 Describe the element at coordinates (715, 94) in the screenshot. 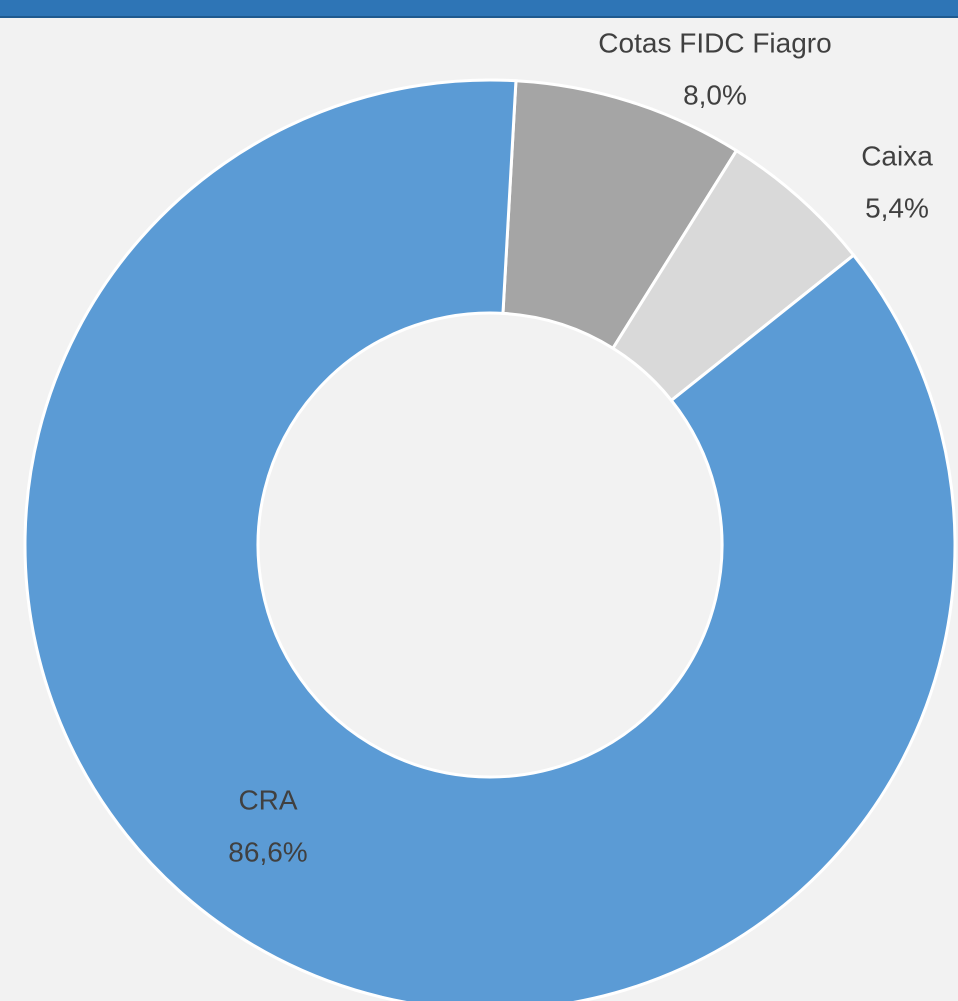

I see `slice-value-label: 8,0%` at that location.